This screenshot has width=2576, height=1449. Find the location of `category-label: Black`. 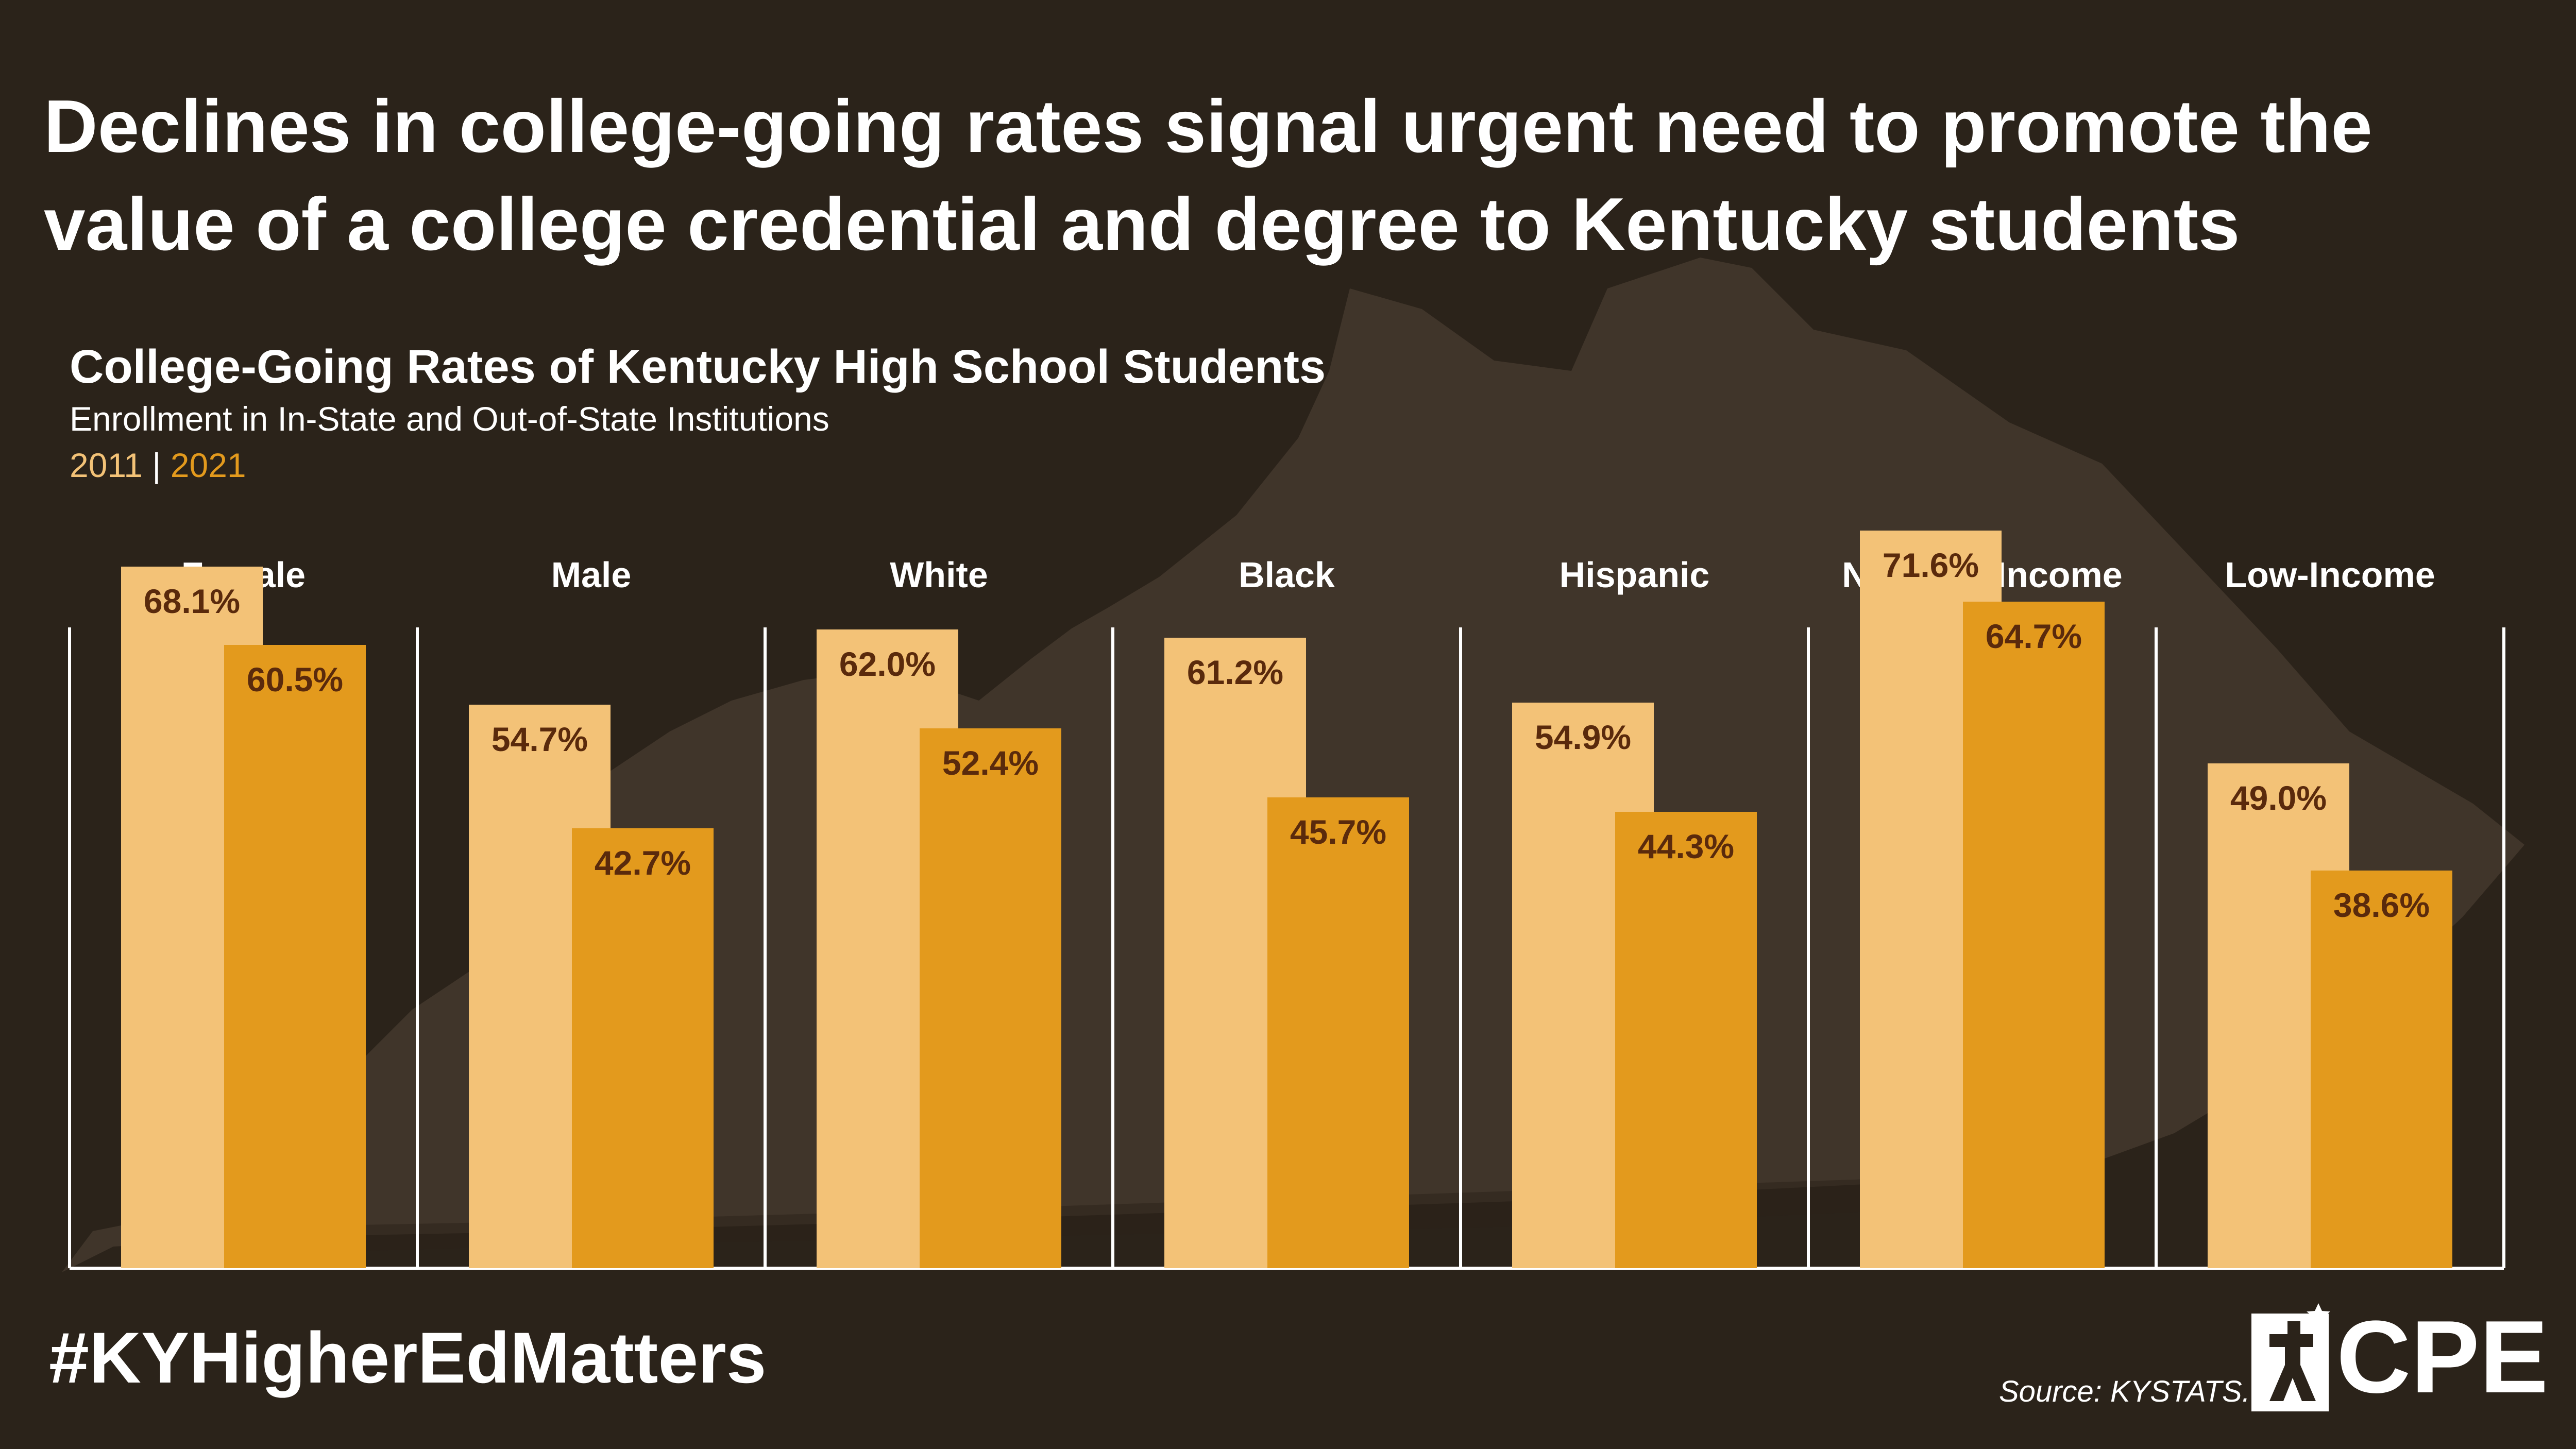

category-label: Black is located at coordinates (1287, 575).